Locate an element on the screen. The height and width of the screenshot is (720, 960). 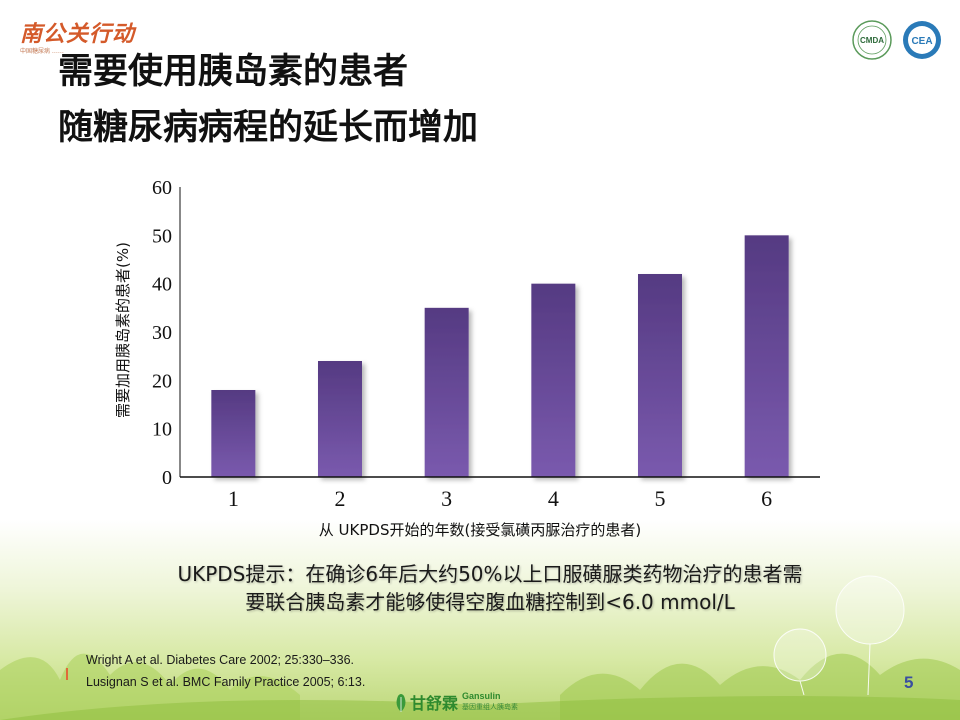
y-tick-label: 50 is located at coordinates (162, 236).